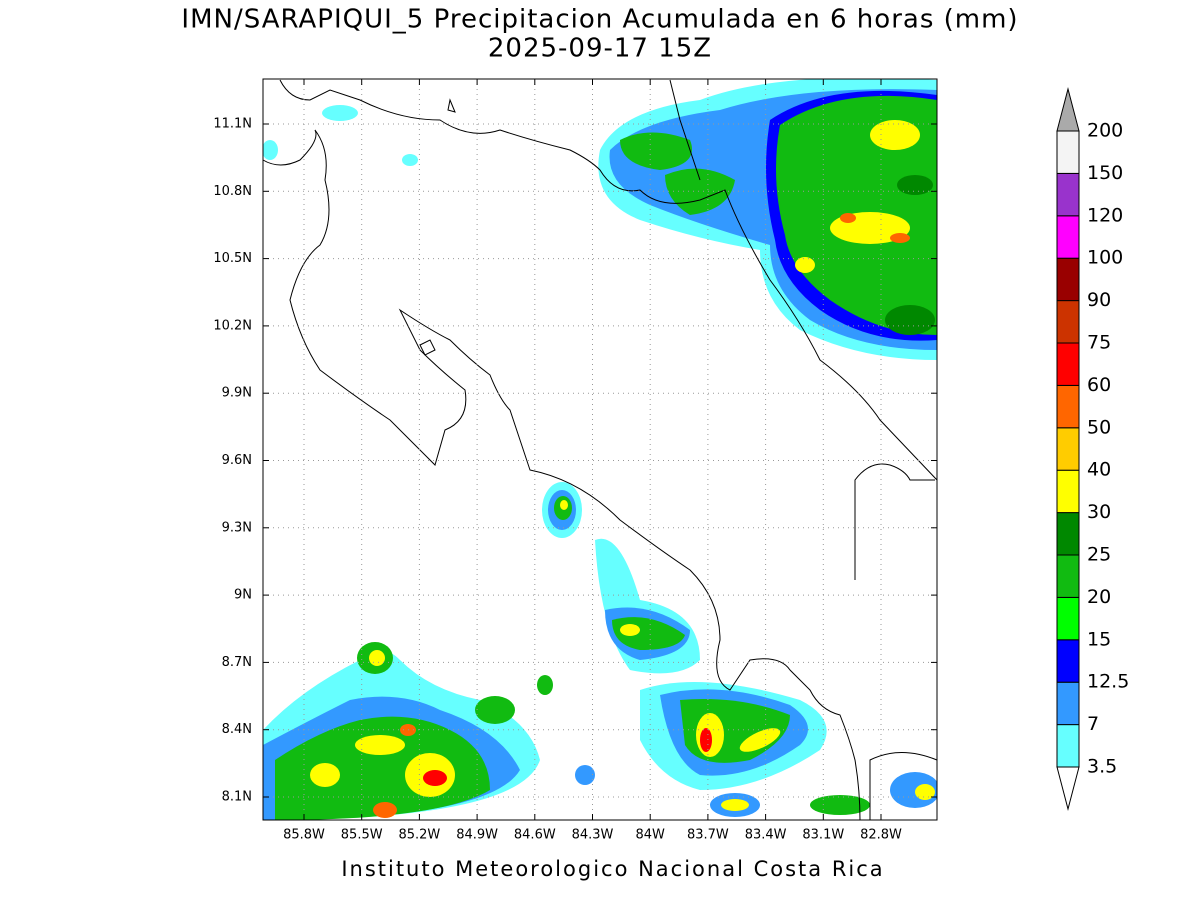 The image size is (1200, 900). What do you see at coordinates (881, 835) in the screenshot?
I see `lon-tick-label: 82.8W` at bounding box center [881, 835].